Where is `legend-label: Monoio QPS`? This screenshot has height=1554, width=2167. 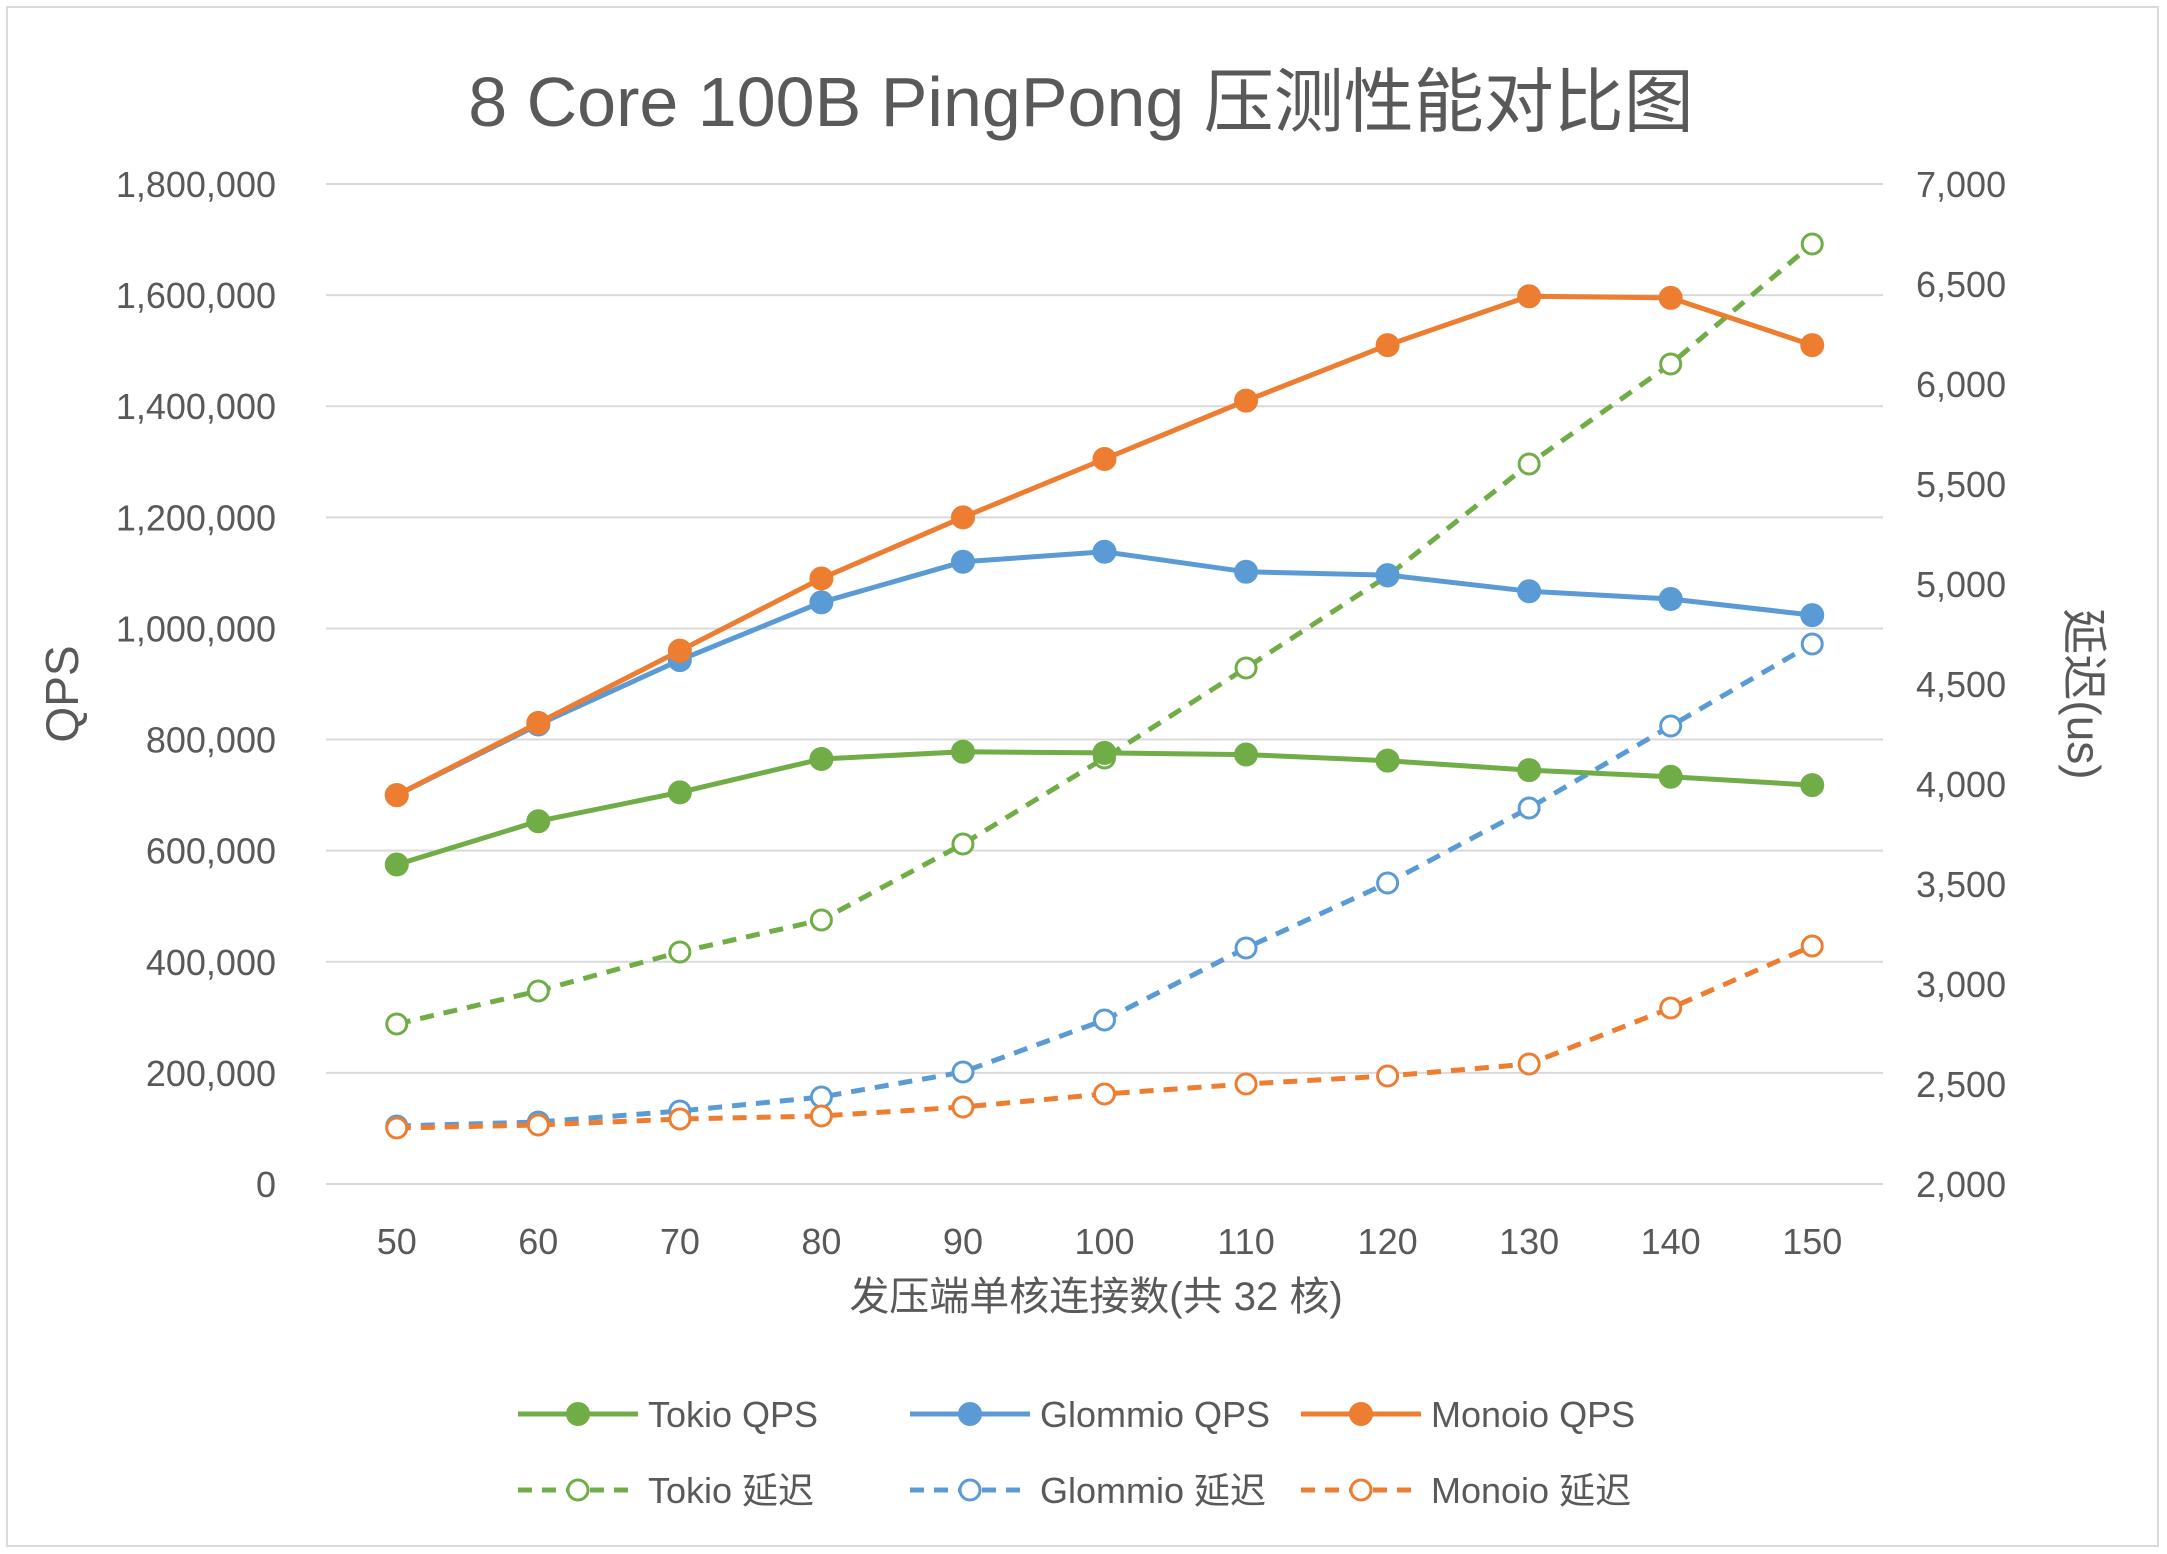
legend-label: Monoio QPS is located at coordinates (1533, 1414).